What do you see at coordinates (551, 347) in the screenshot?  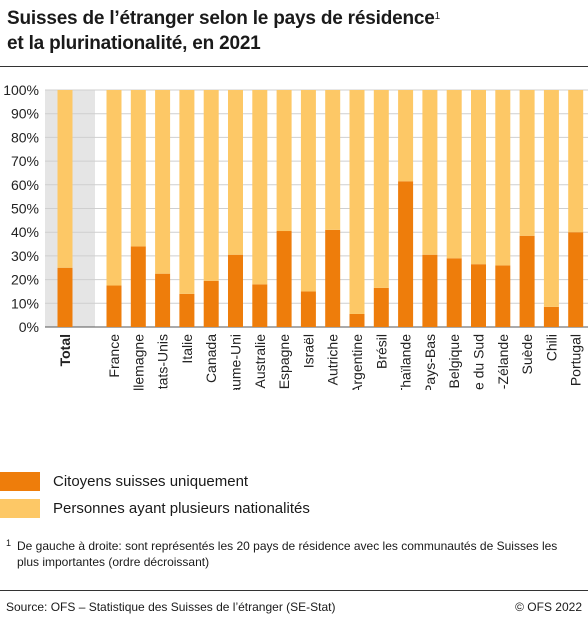 I see `x-tick-label: Chili` at bounding box center [551, 347].